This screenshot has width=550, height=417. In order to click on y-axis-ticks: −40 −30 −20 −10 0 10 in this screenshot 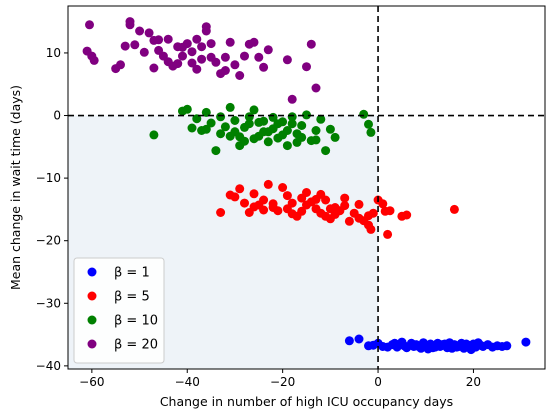, I will do `click(52, 209)`.